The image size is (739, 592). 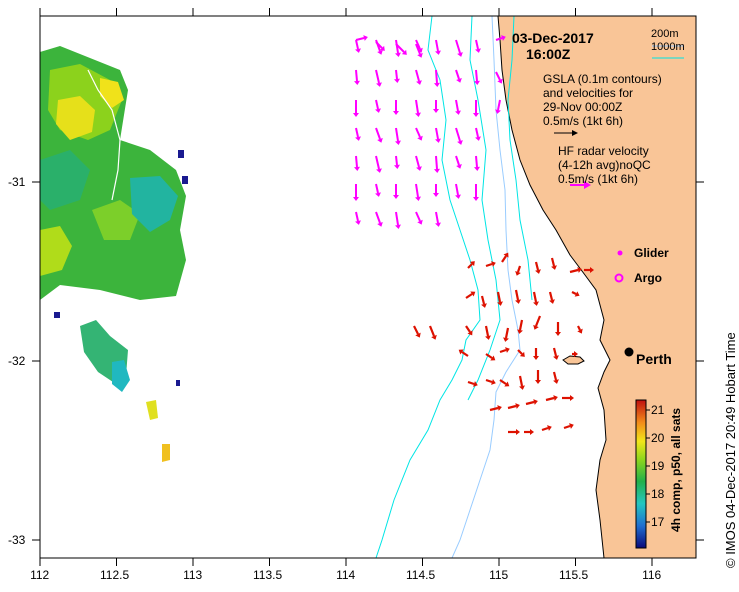 What do you see at coordinates (574, 575) in the screenshot?
I see `x-tick-label: 115.5` at bounding box center [574, 575].